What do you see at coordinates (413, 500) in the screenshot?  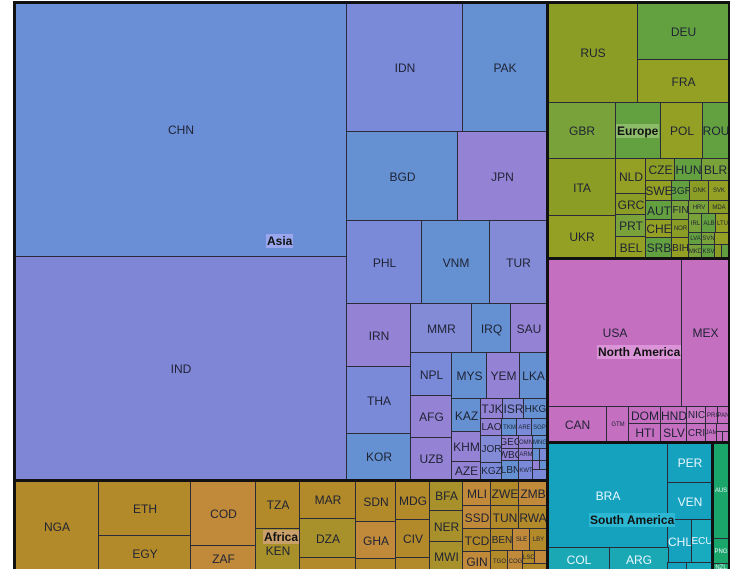 I see `tile-mdg: MDG` at bounding box center [413, 500].